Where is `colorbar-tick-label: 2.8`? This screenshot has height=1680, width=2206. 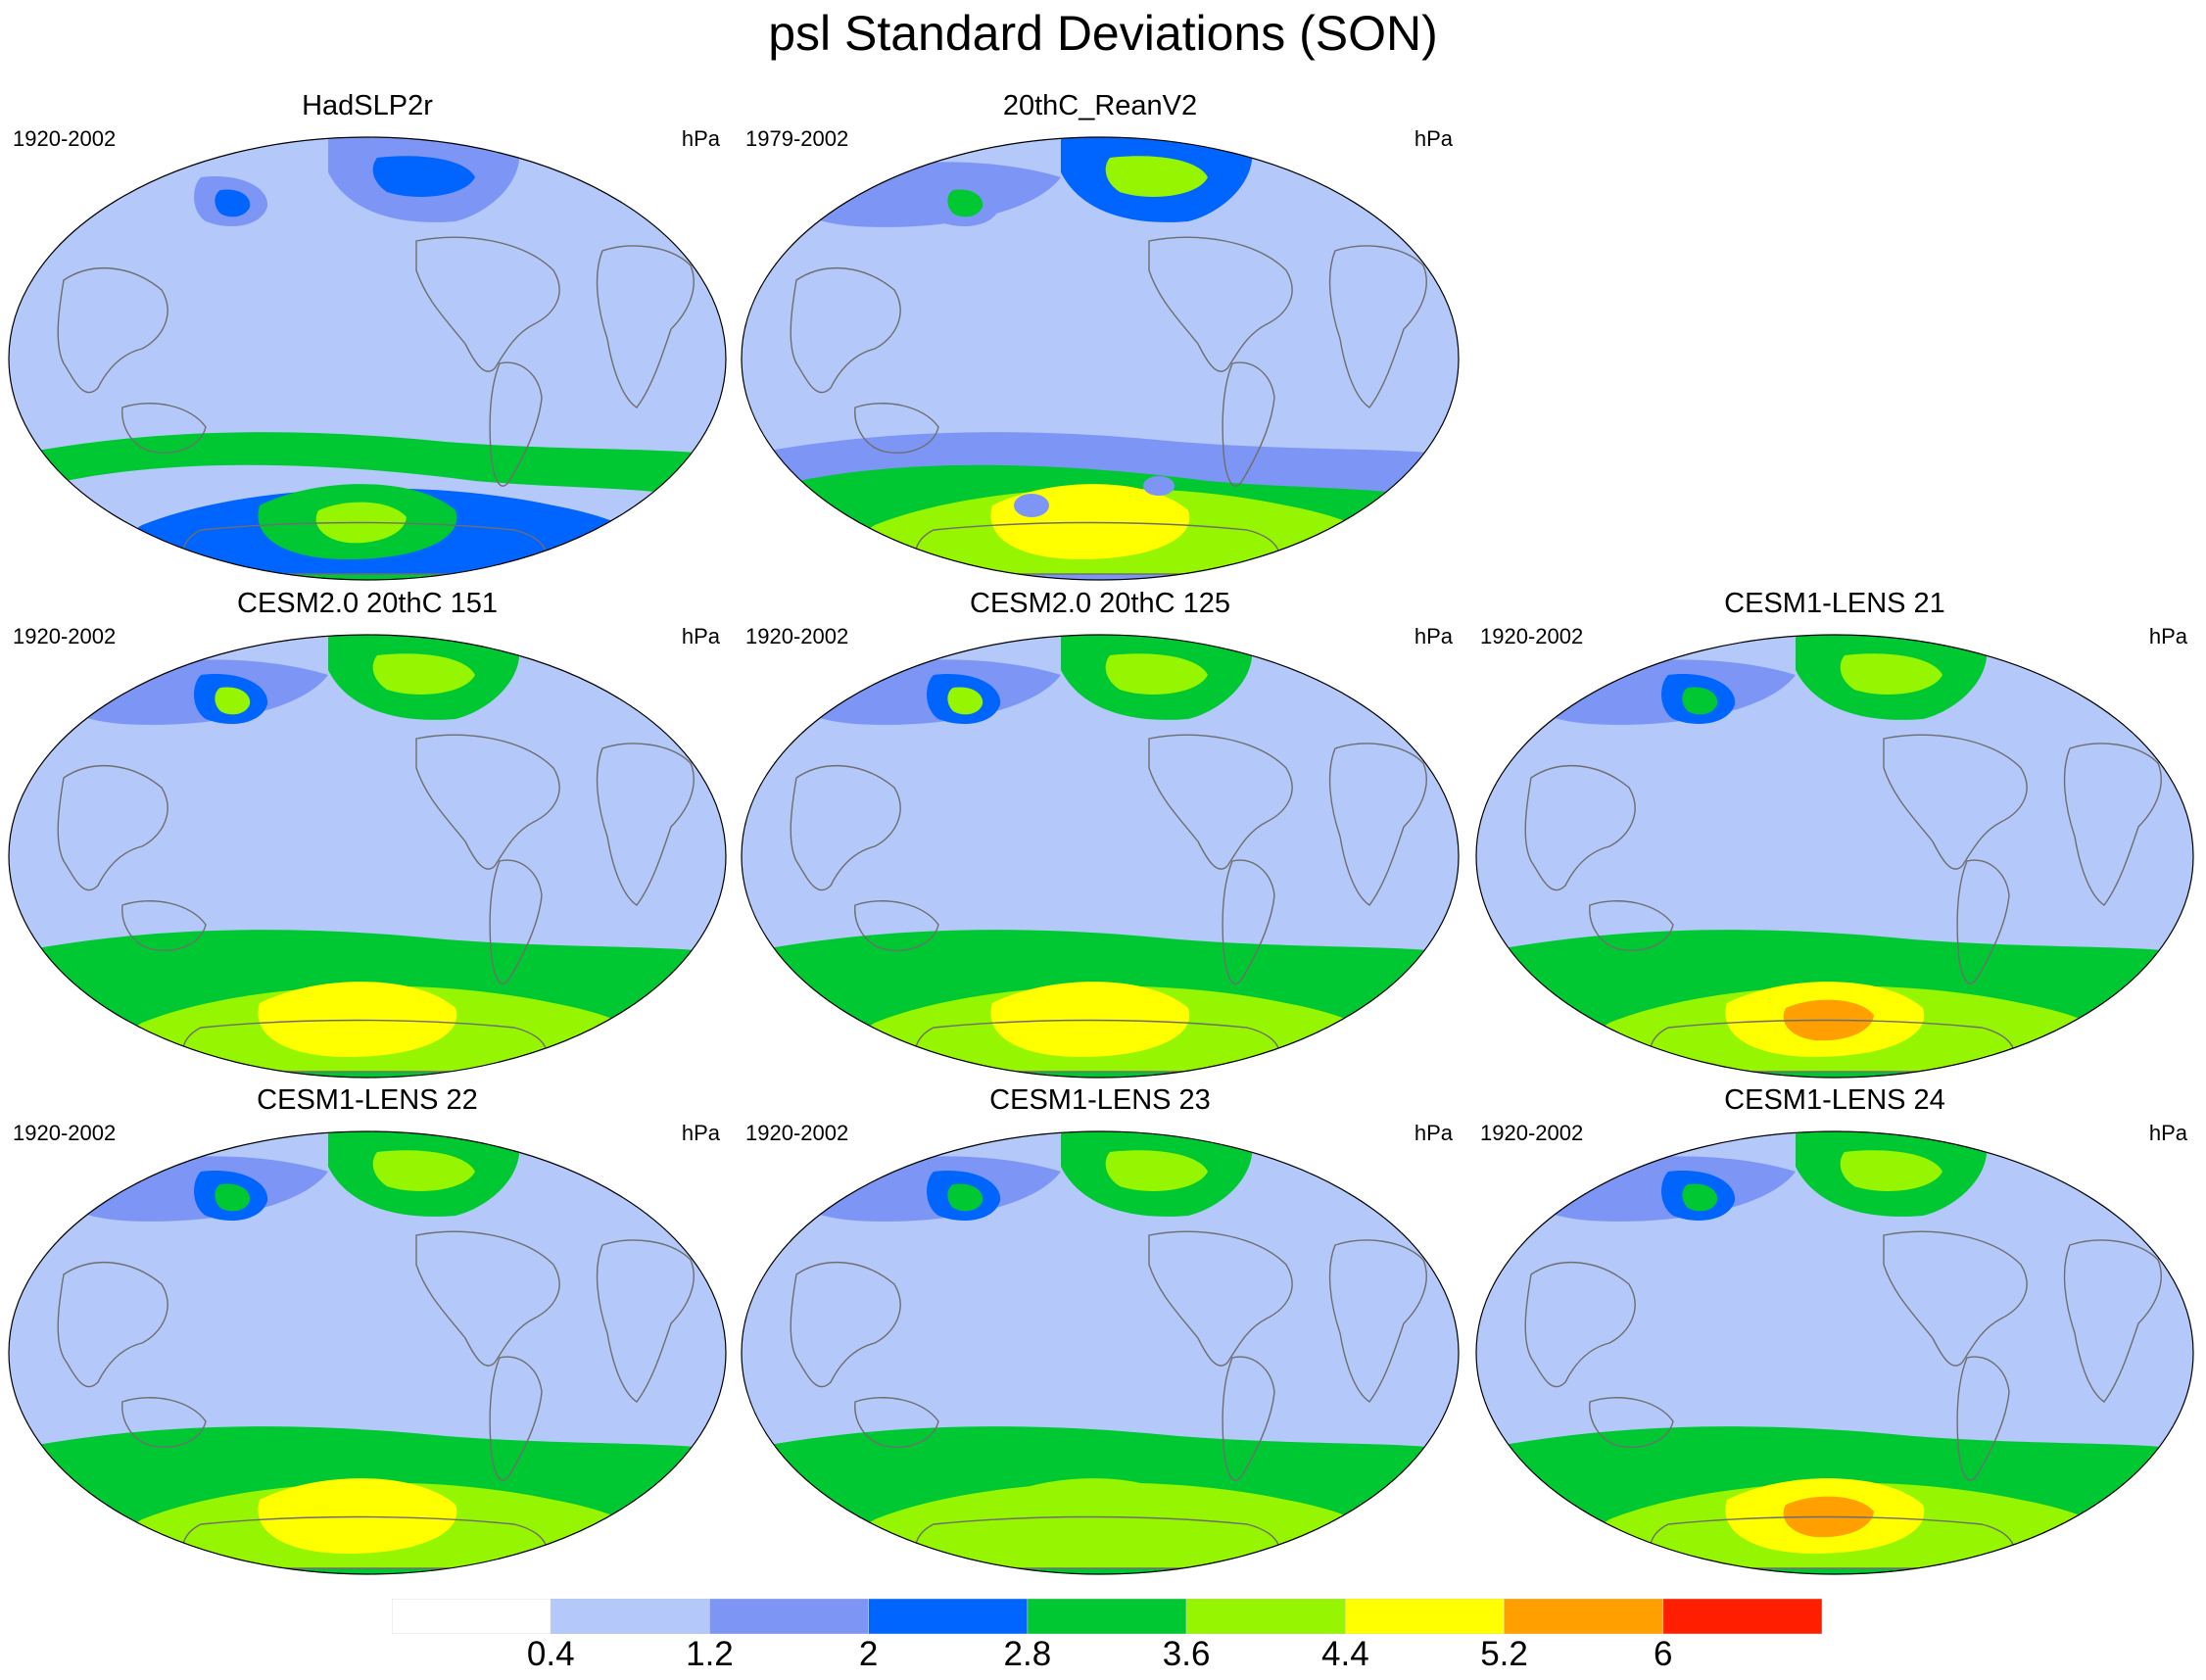 colorbar-tick-label: 2.8 is located at coordinates (1027, 1654).